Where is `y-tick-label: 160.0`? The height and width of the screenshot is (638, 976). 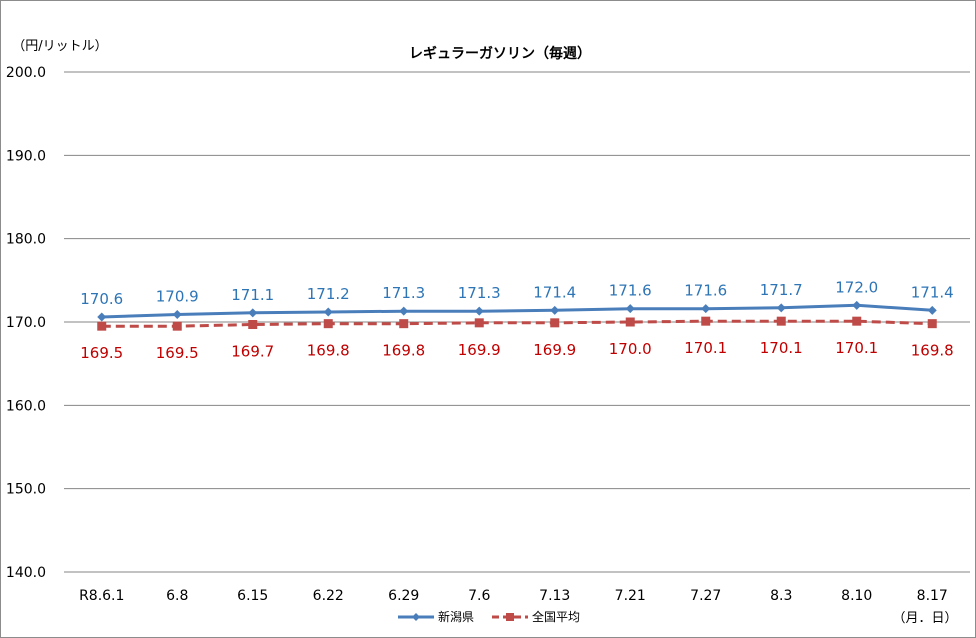
y-tick-label: 160.0 is located at coordinates (26, 406).